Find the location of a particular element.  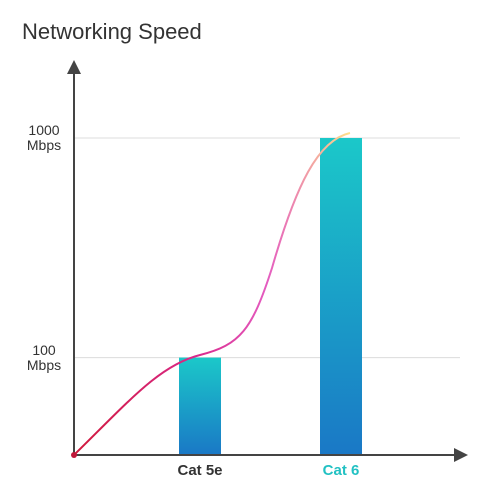

x-tick-label: Cat 6 is located at coordinates (341, 470).